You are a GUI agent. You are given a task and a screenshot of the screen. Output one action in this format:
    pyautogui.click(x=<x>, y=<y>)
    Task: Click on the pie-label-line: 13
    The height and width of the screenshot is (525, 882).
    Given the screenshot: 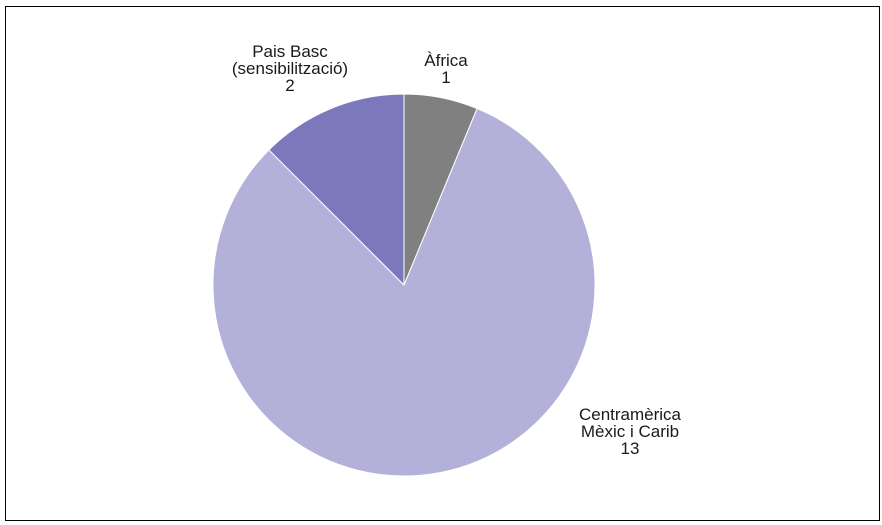 What is the action you would take?
    pyautogui.click(x=630, y=448)
    